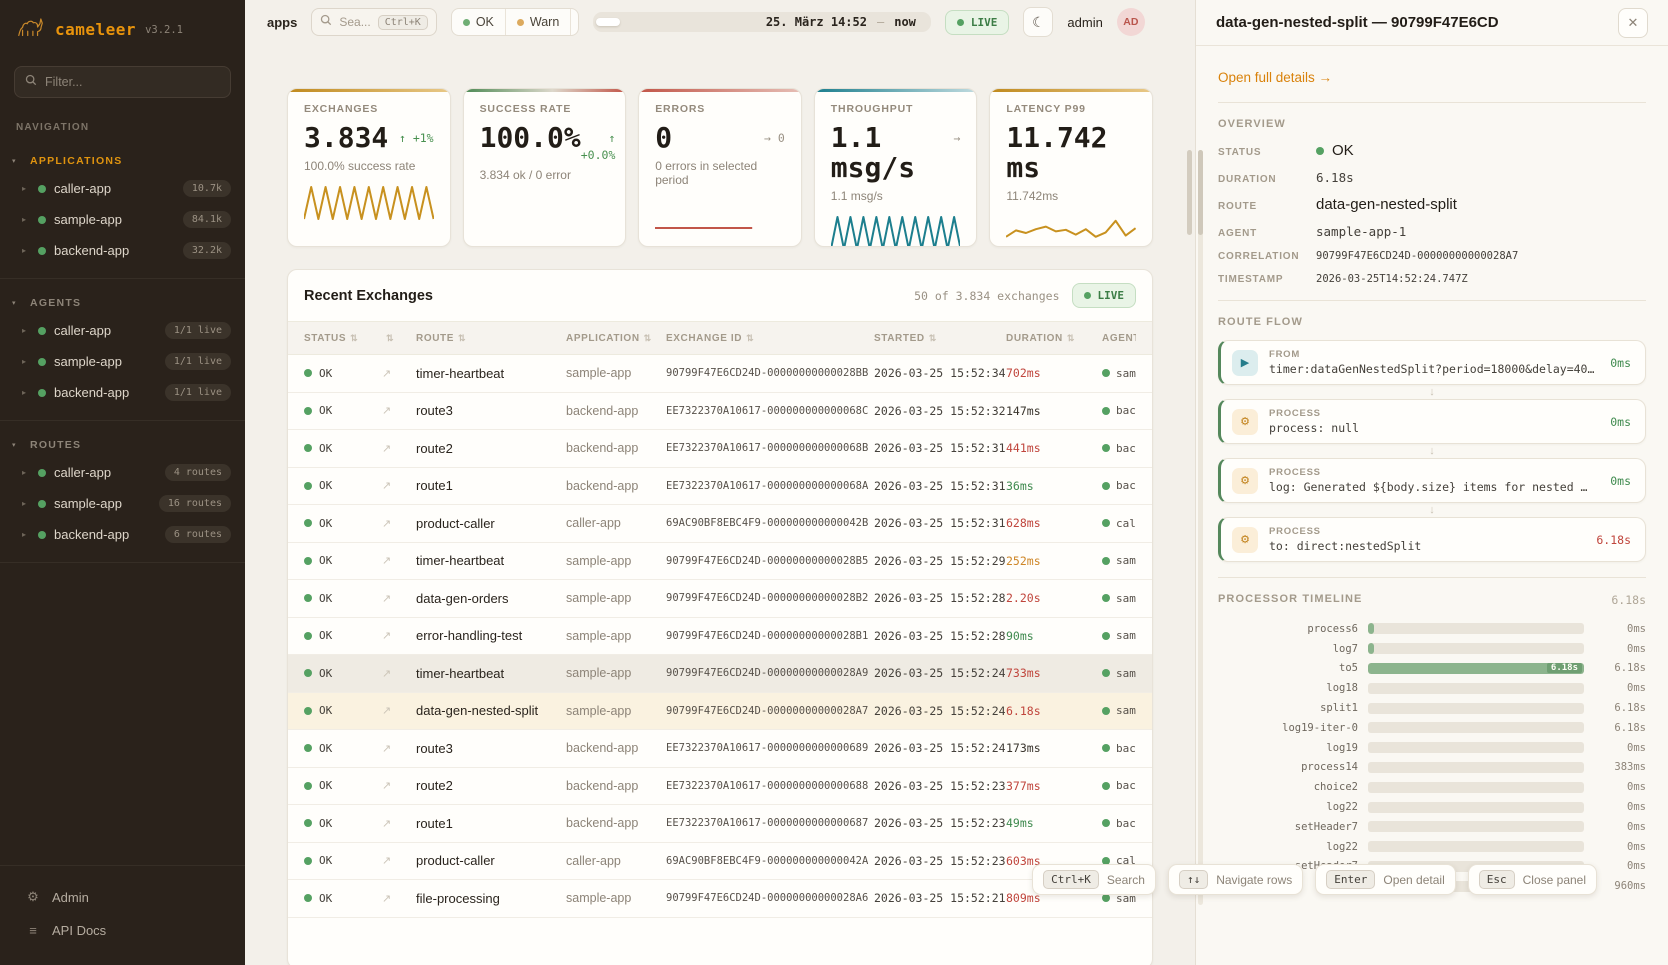 Image resolution: width=1668 pixels, height=965 pixels. Describe the element at coordinates (1432, 629) in the screenshot. I see `timeline-row: process6 0ms` at that location.